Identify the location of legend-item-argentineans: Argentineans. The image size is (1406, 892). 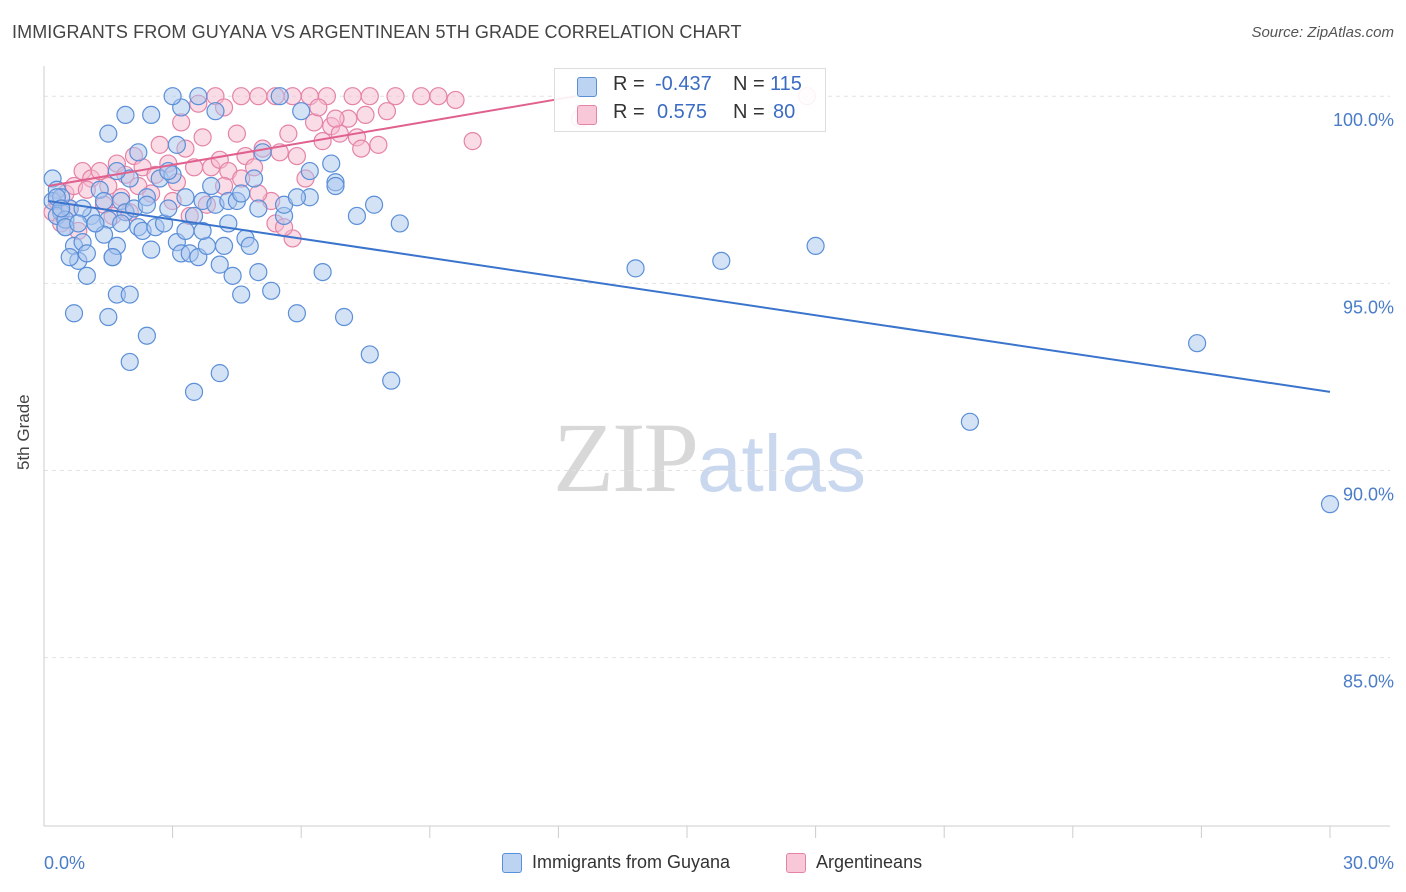
(854, 862).